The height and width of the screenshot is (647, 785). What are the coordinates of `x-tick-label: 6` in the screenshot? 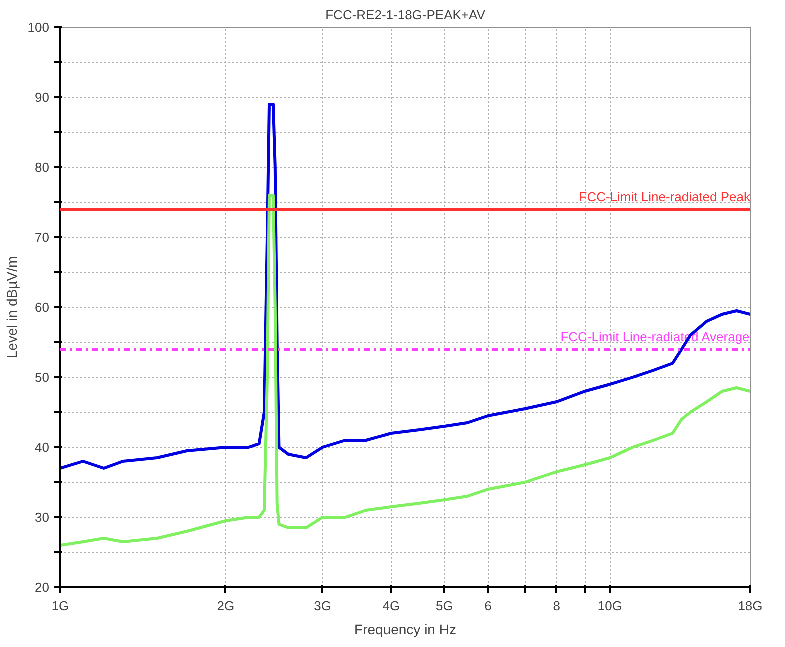 It's located at (488, 606).